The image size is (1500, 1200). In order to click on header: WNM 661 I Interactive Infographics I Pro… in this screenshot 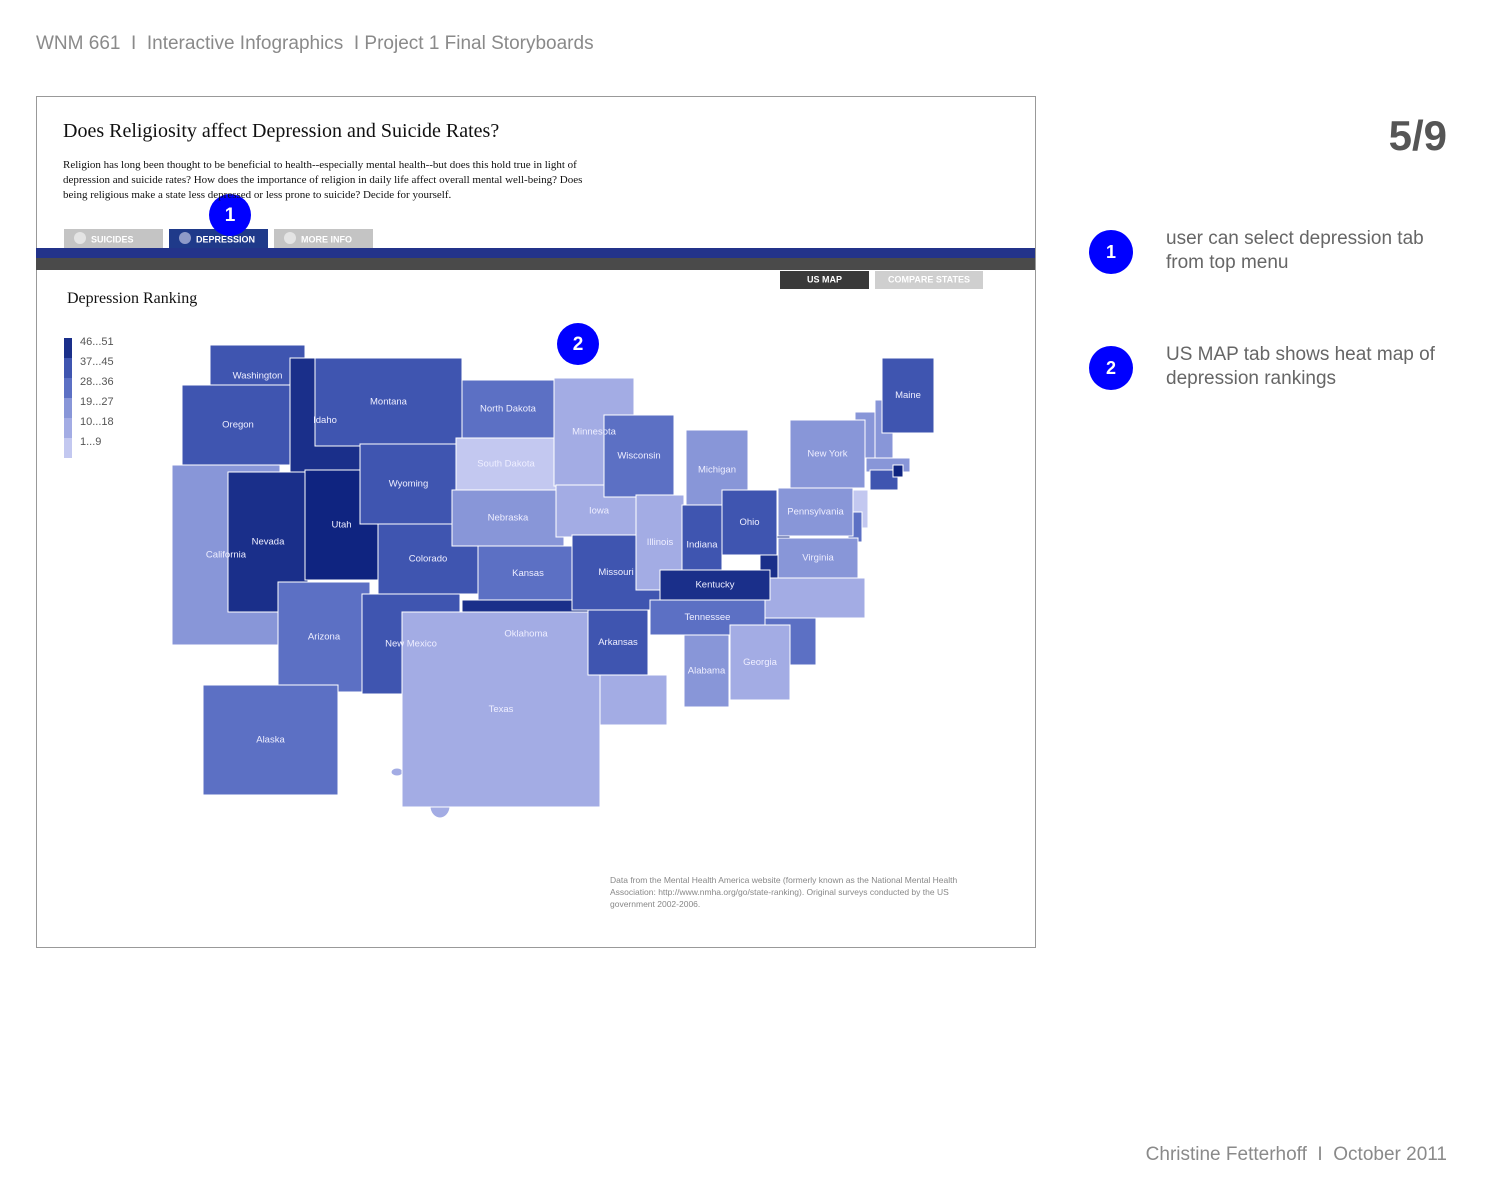, I will do `click(315, 43)`.